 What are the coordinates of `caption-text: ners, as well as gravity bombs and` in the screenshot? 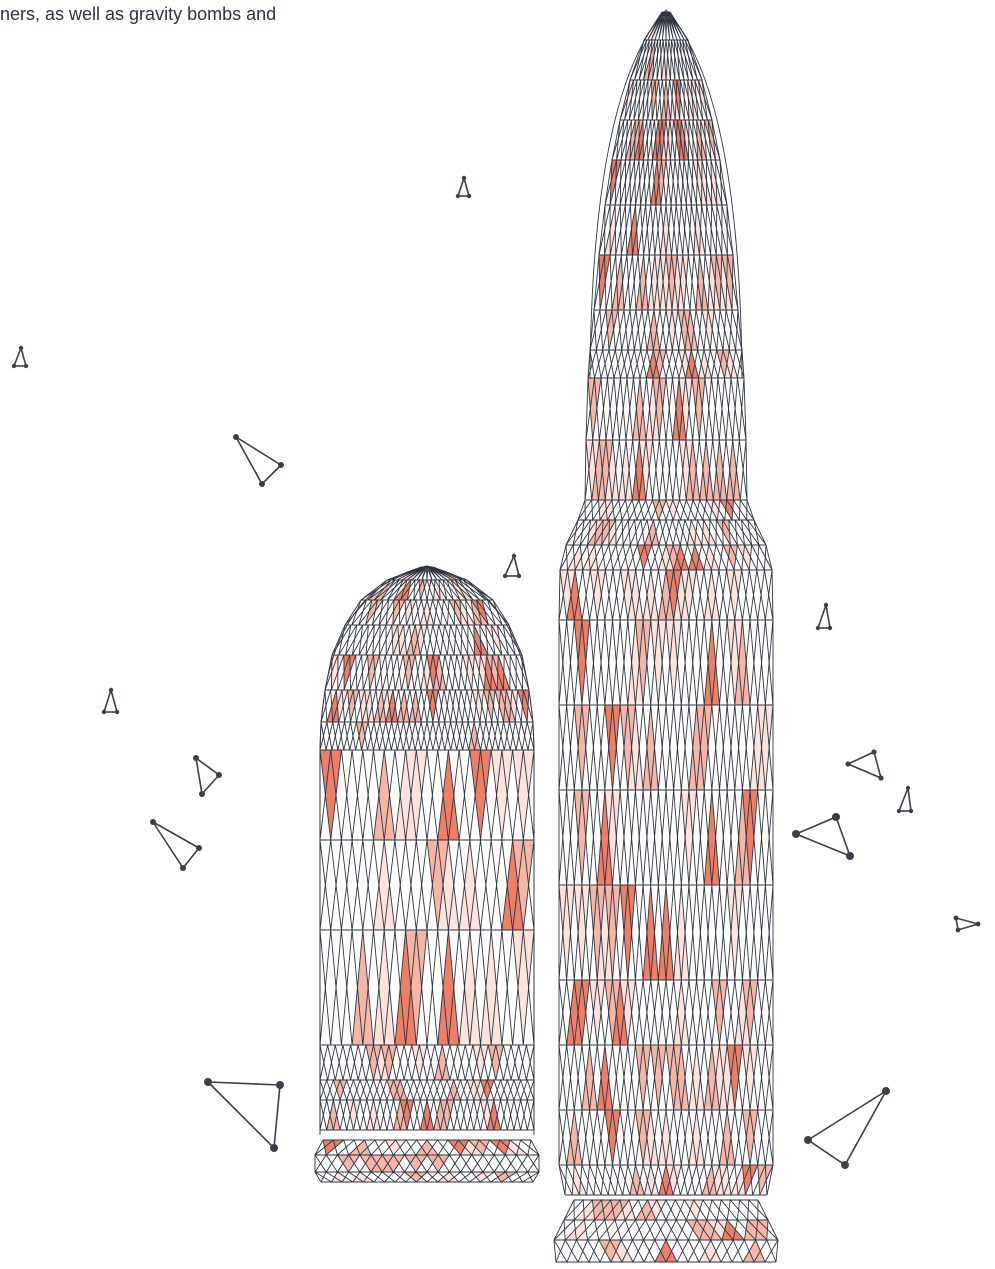 It's located at (138, 14).